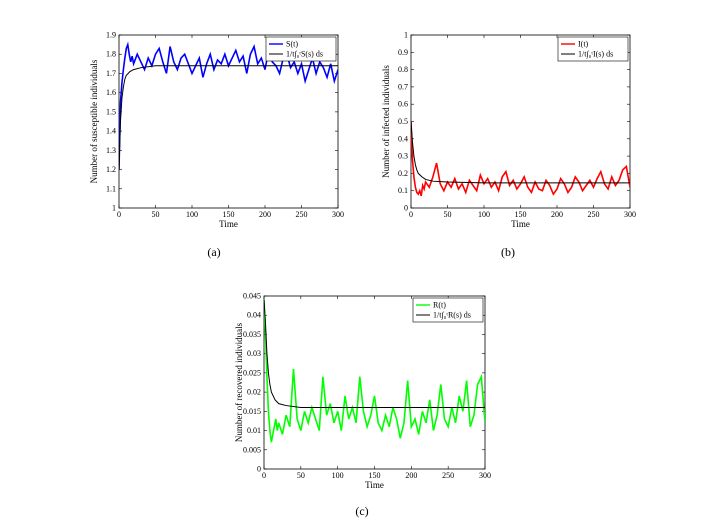 This screenshot has width=709, height=521. Describe the element at coordinates (452, 315) in the screenshot. I see `legend-entry: 1/t∫₀ᵗR(s) ds` at that location.